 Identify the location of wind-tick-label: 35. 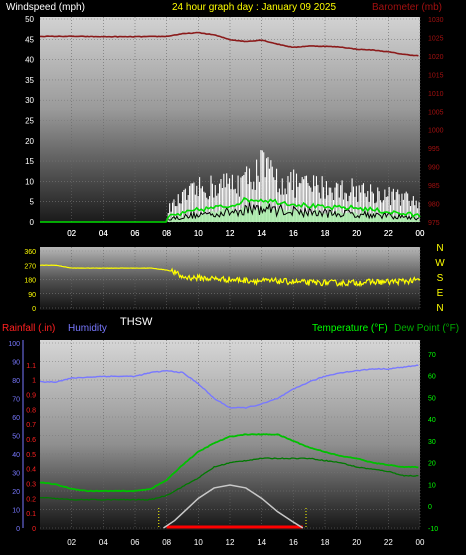
(29, 80).